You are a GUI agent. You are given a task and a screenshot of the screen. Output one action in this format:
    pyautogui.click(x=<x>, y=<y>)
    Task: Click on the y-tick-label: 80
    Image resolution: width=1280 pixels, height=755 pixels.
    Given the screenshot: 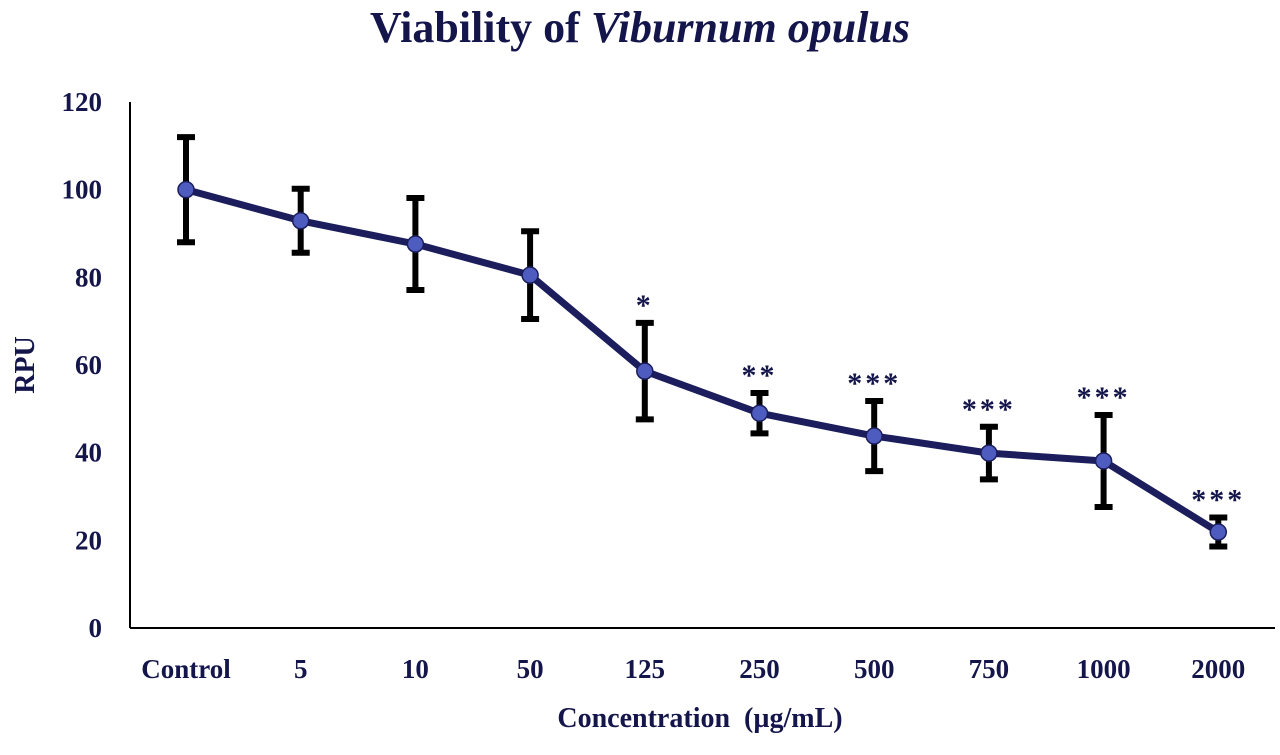 What is the action you would take?
    pyautogui.click(x=88, y=277)
    